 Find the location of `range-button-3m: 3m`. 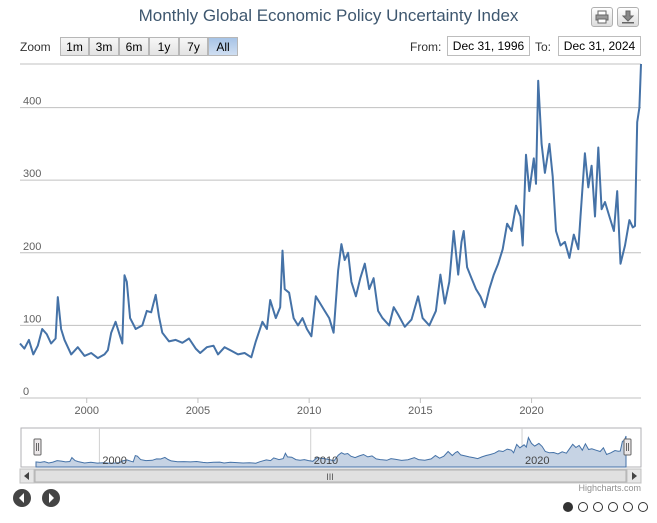

range-button-3m: 3m is located at coordinates (104, 46).